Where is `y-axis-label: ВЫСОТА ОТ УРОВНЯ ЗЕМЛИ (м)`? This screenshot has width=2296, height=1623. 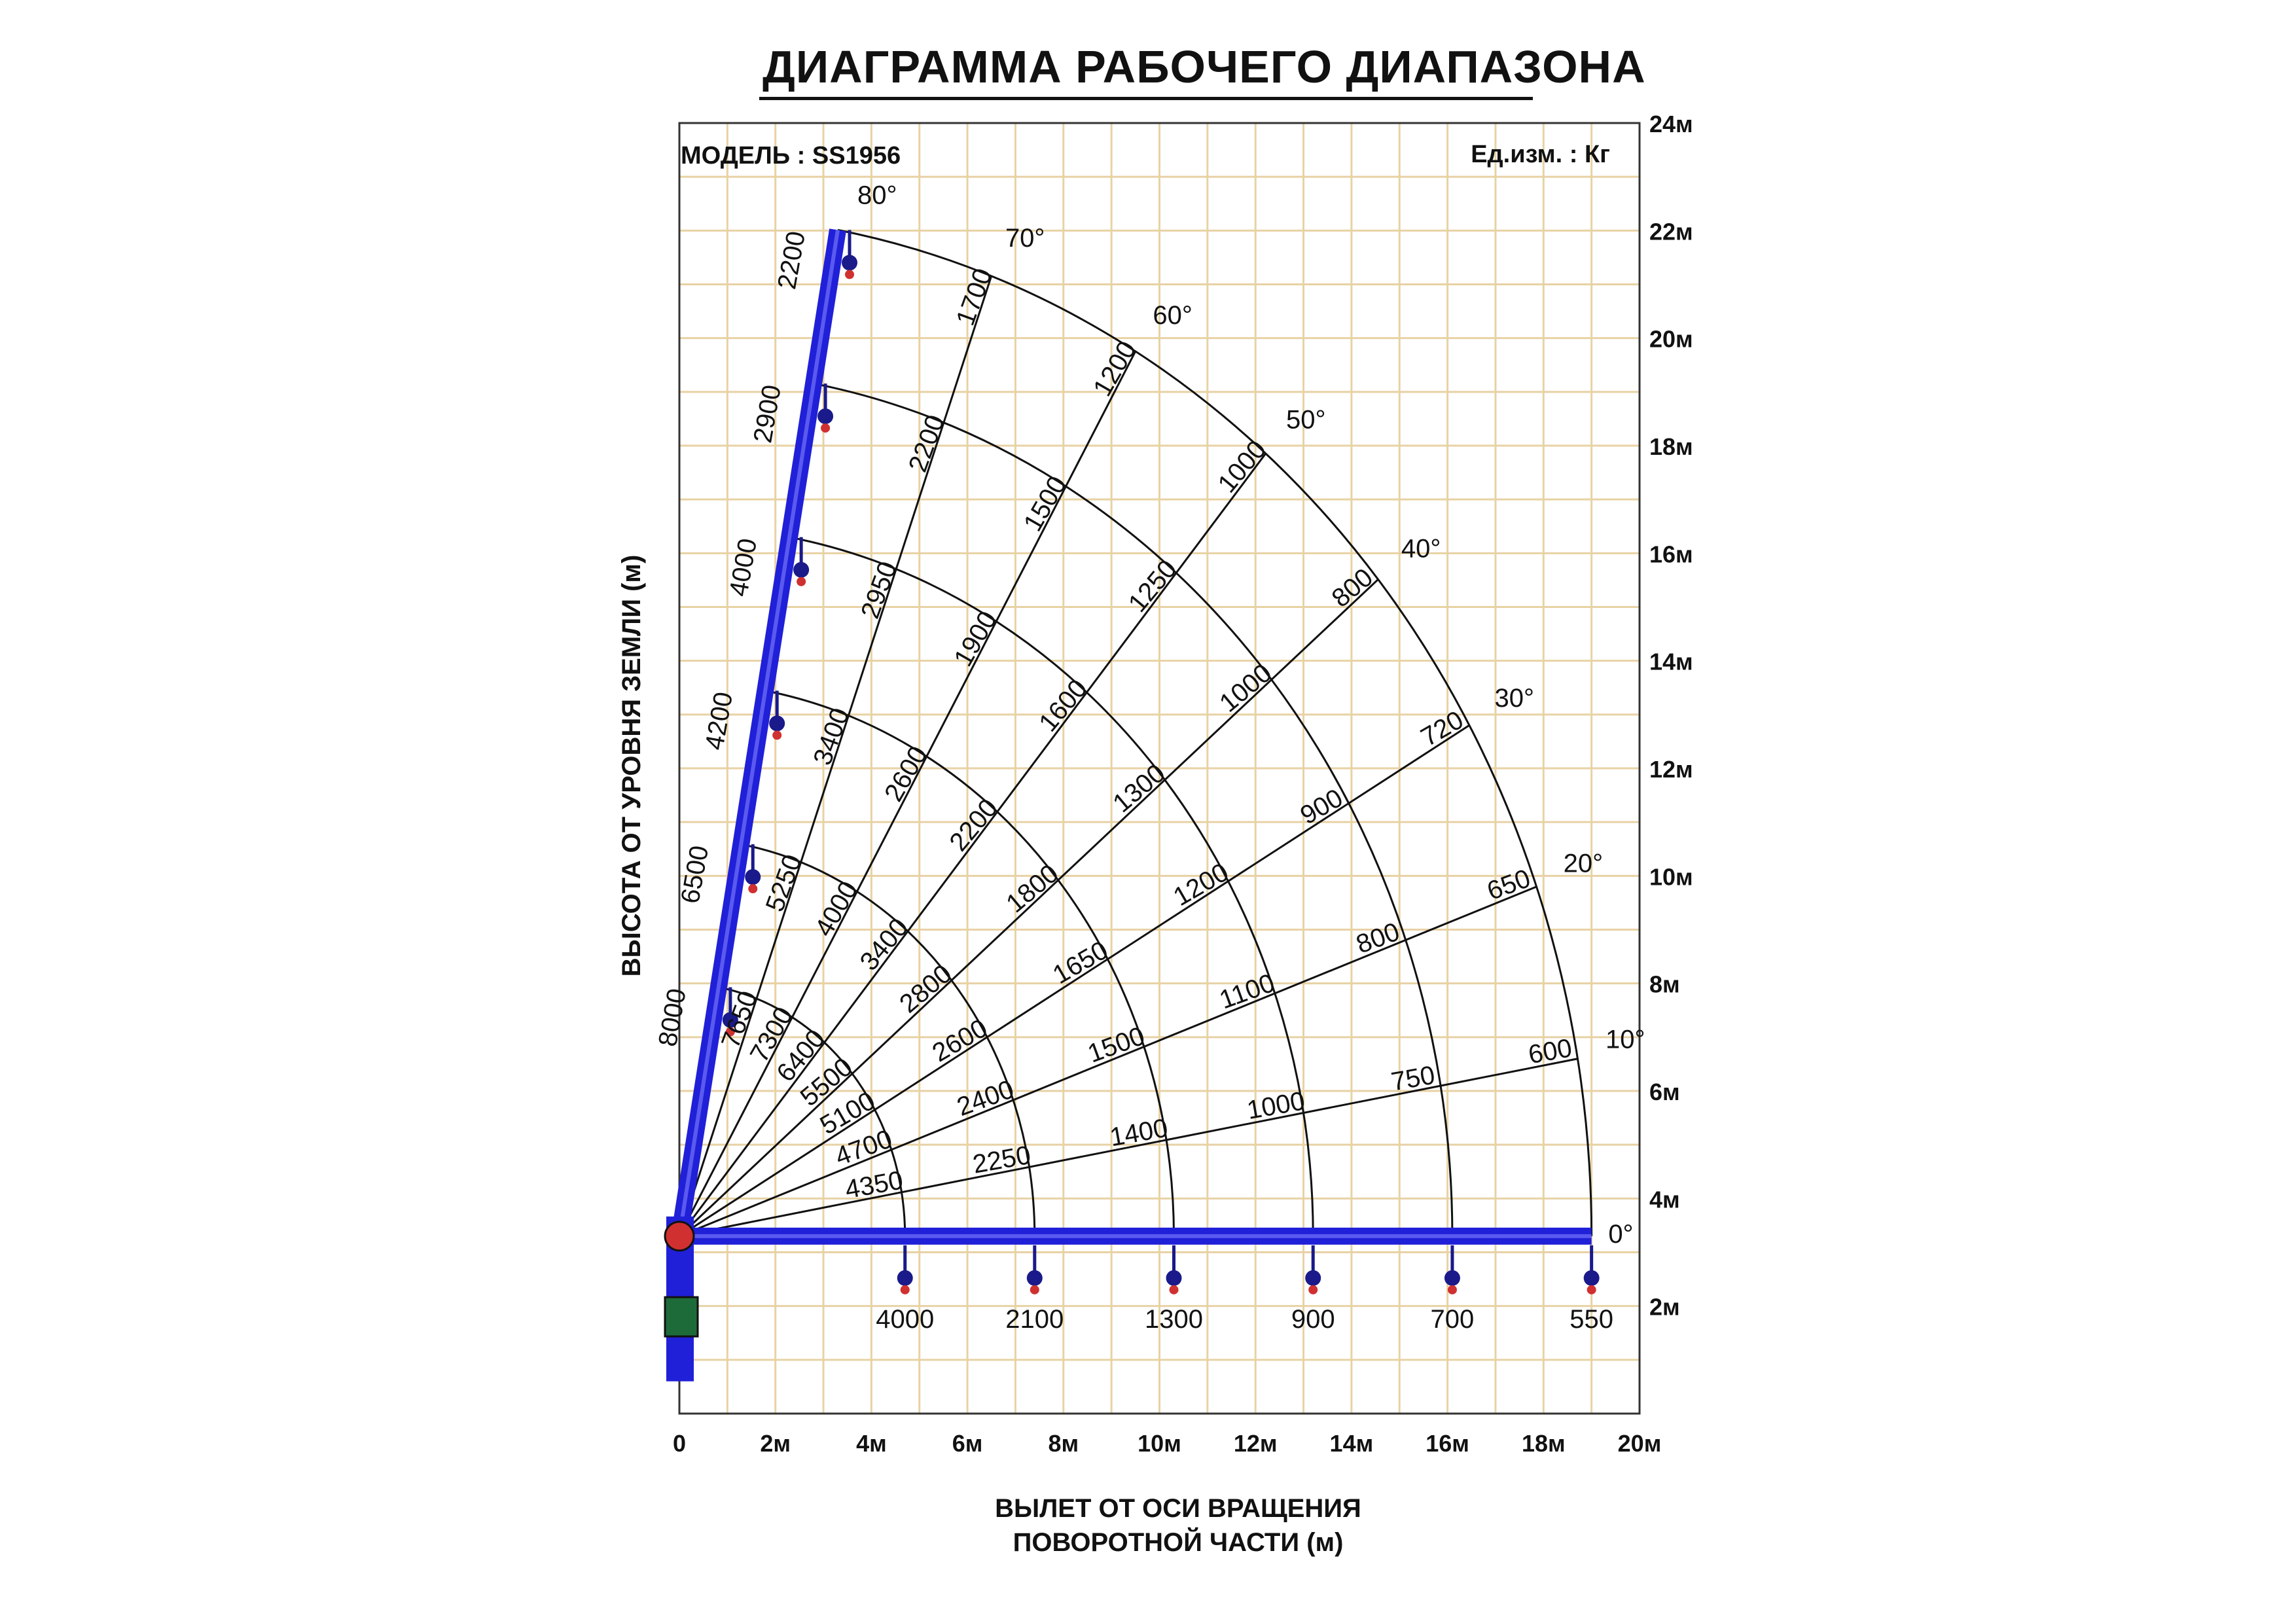 y-axis-label: ВЫСОТА ОТ УРОВНЯ ЗЕМЛИ (м) is located at coordinates (631, 766).